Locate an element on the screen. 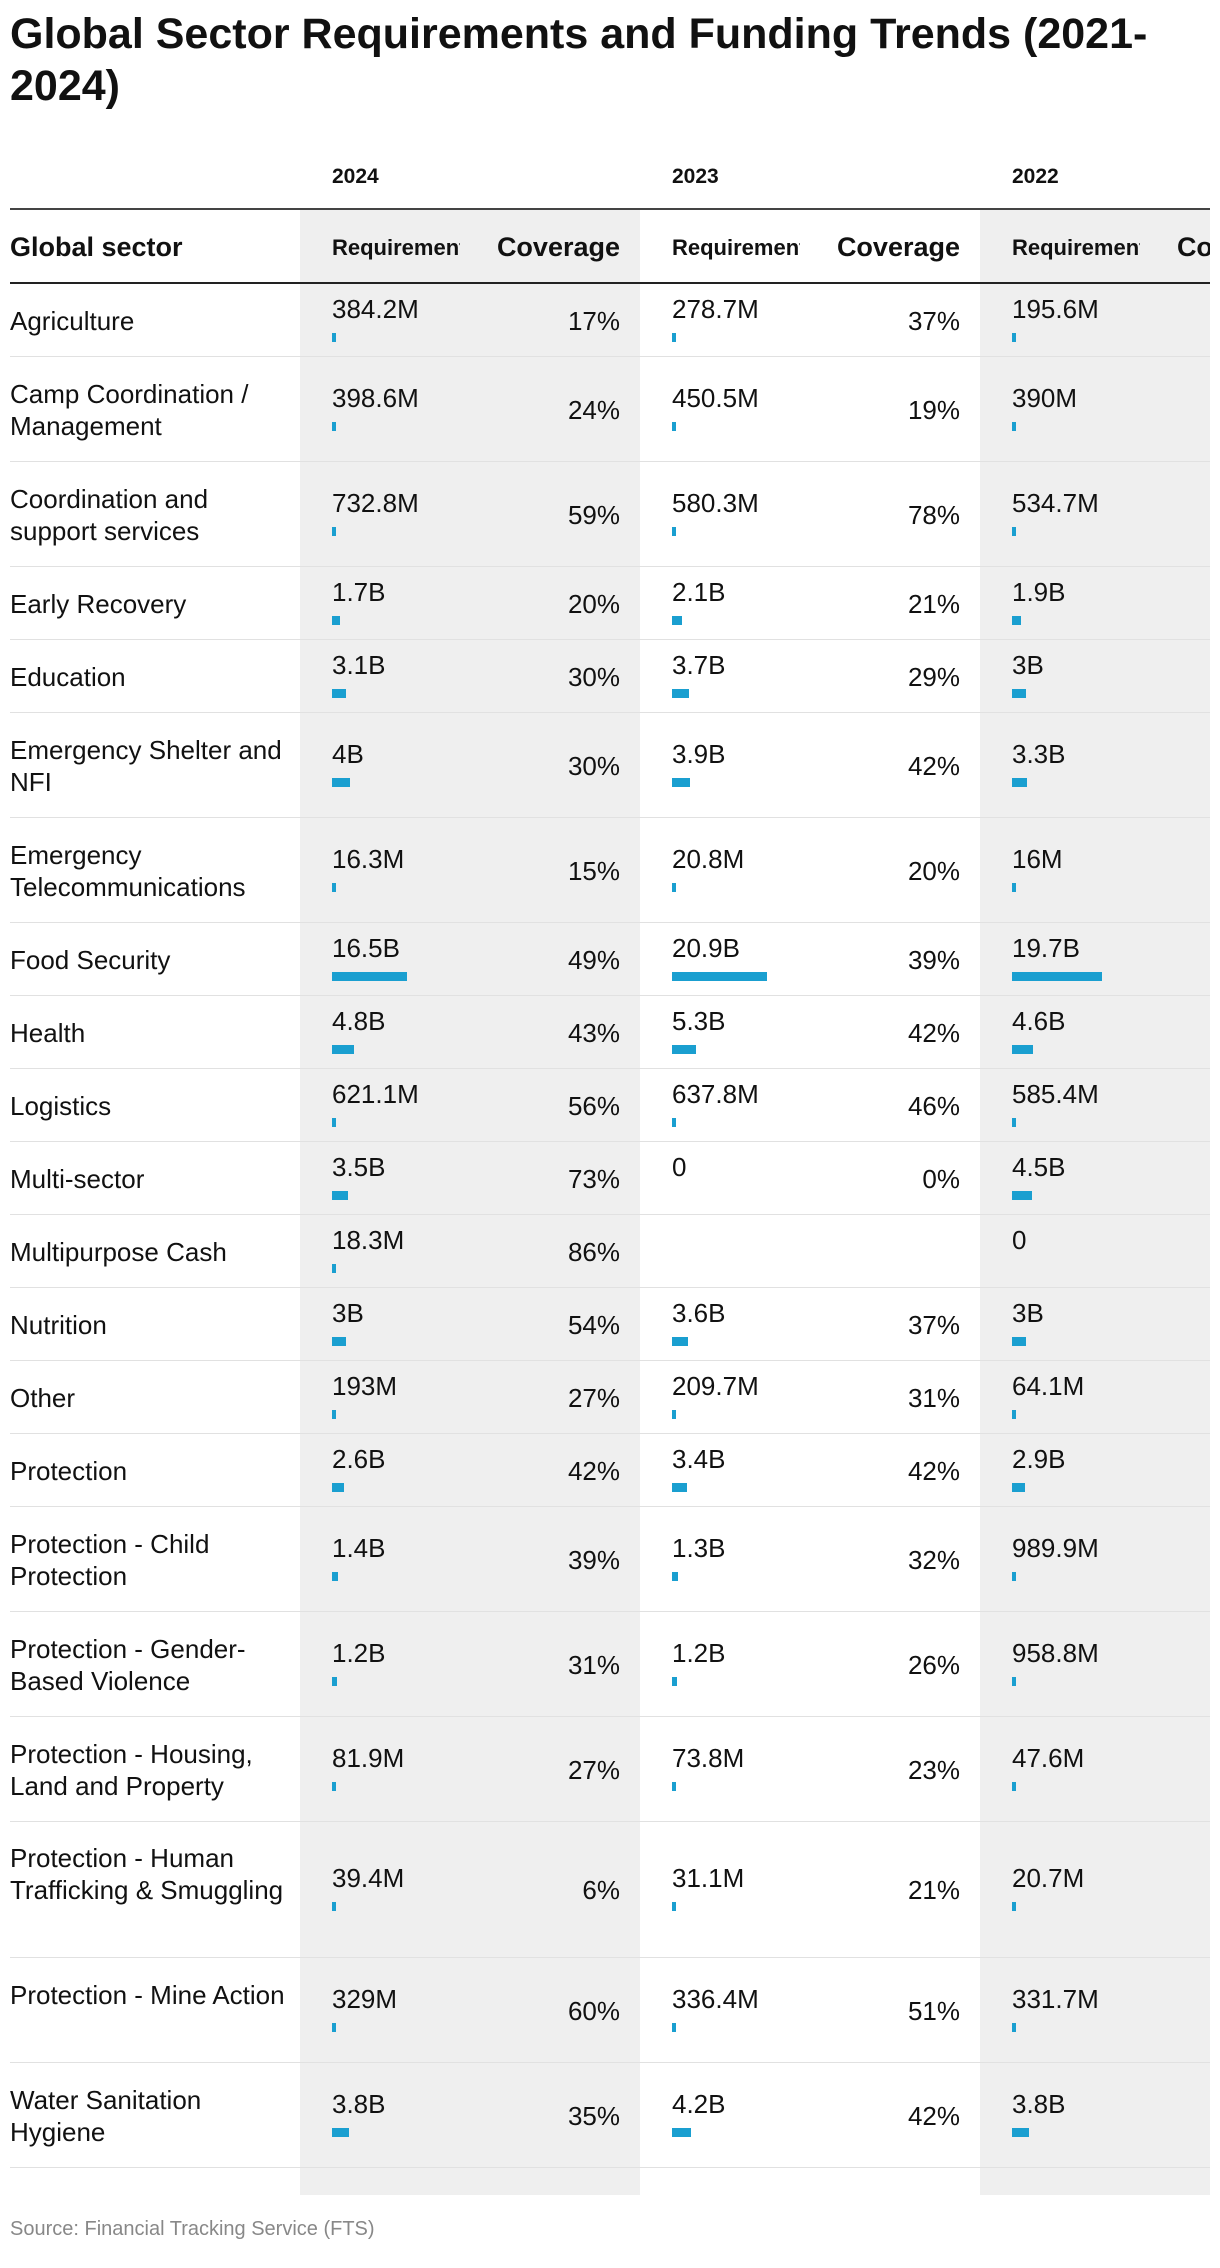  requirement-value: 20.8M is located at coordinates (708, 858).